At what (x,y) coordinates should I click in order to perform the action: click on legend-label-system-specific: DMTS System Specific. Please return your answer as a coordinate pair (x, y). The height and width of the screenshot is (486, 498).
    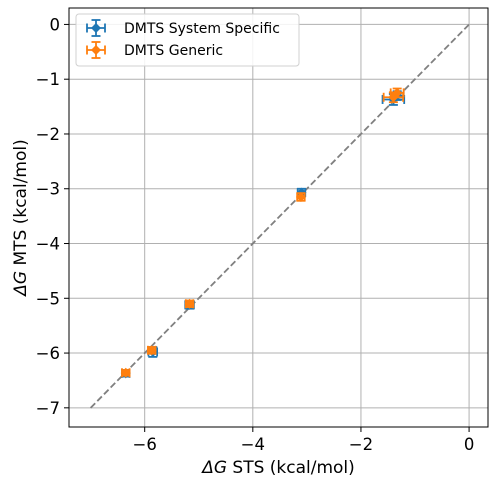
    Looking at the image, I should click on (202, 29).